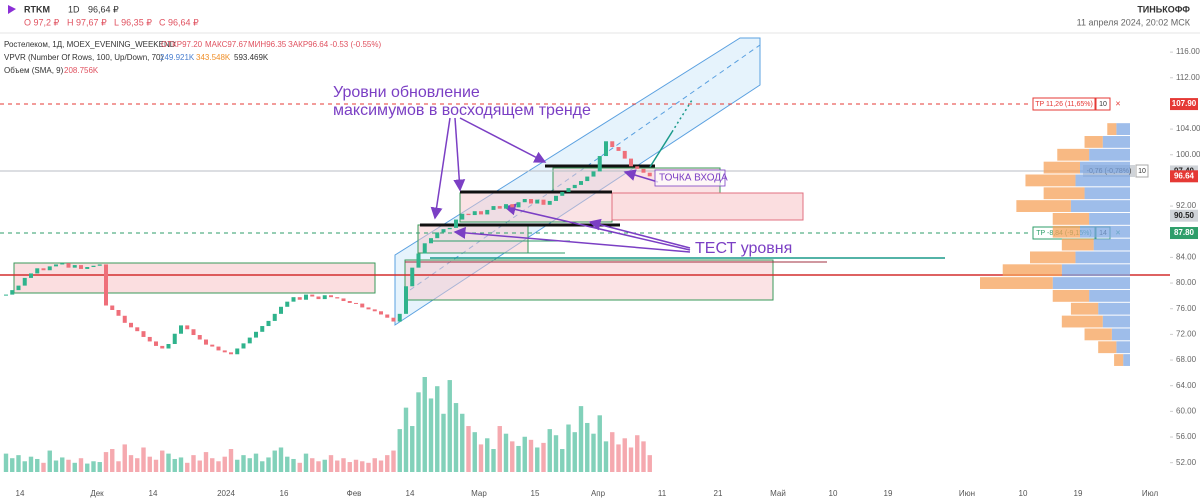  What do you see at coordinates (37, 9) in the screenshot?
I see `ticker: RTKM` at bounding box center [37, 9].